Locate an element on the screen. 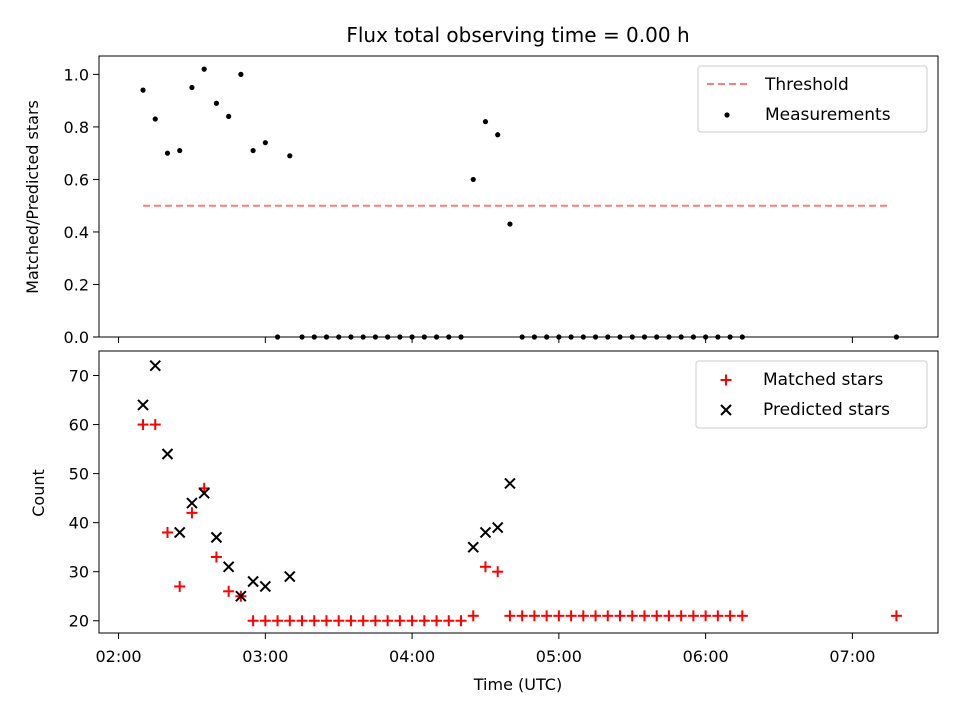 This screenshot has height=720, width=960. top-legend-box is located at coordinates (812, 99).